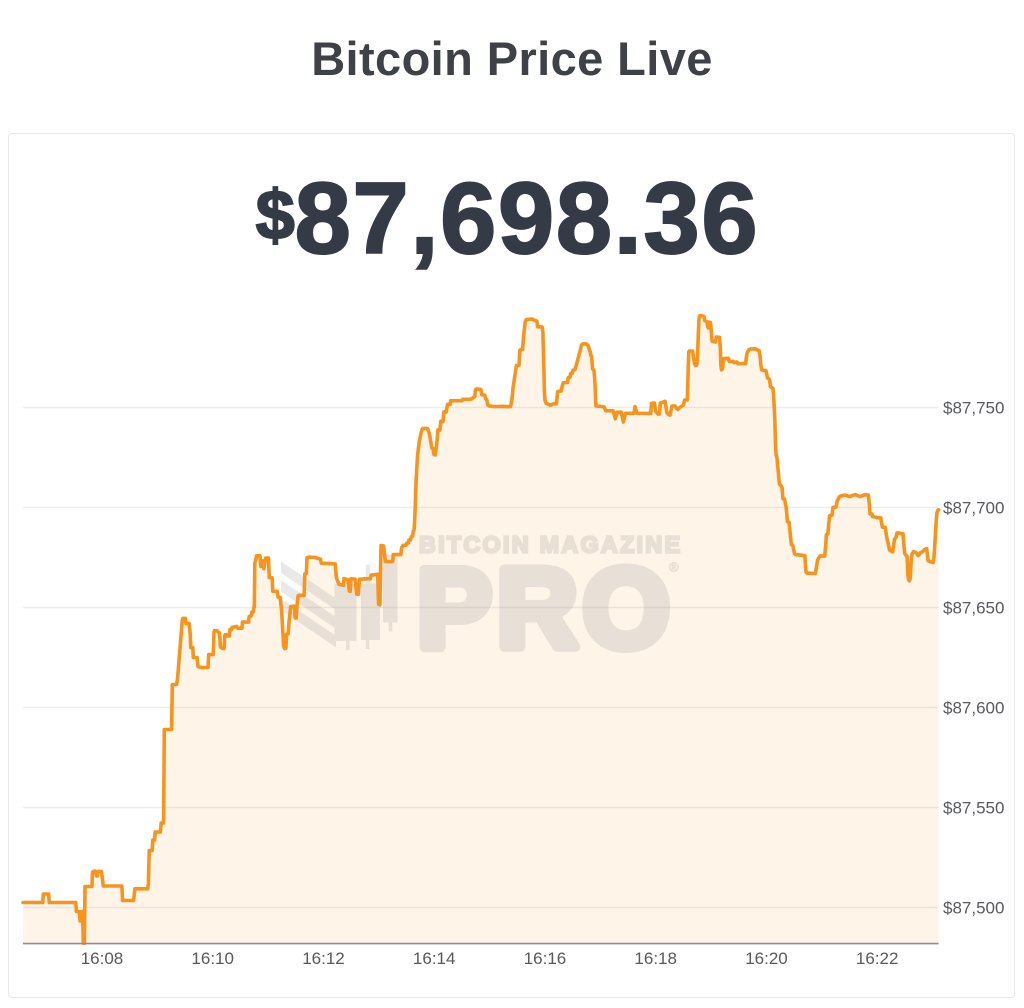 The width and height of the screenshot is (1024, 1008). What do you see at coordinates (877, 958) in the screenshot?
I see `svg-text: 16:22` at bounding box center [877, 958].